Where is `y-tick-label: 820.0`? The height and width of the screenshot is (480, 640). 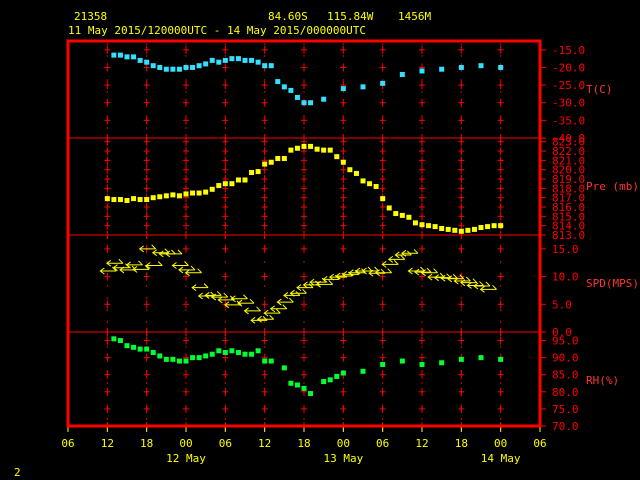 y-tick-label: 820.0 is located at coordinates (568, 170).